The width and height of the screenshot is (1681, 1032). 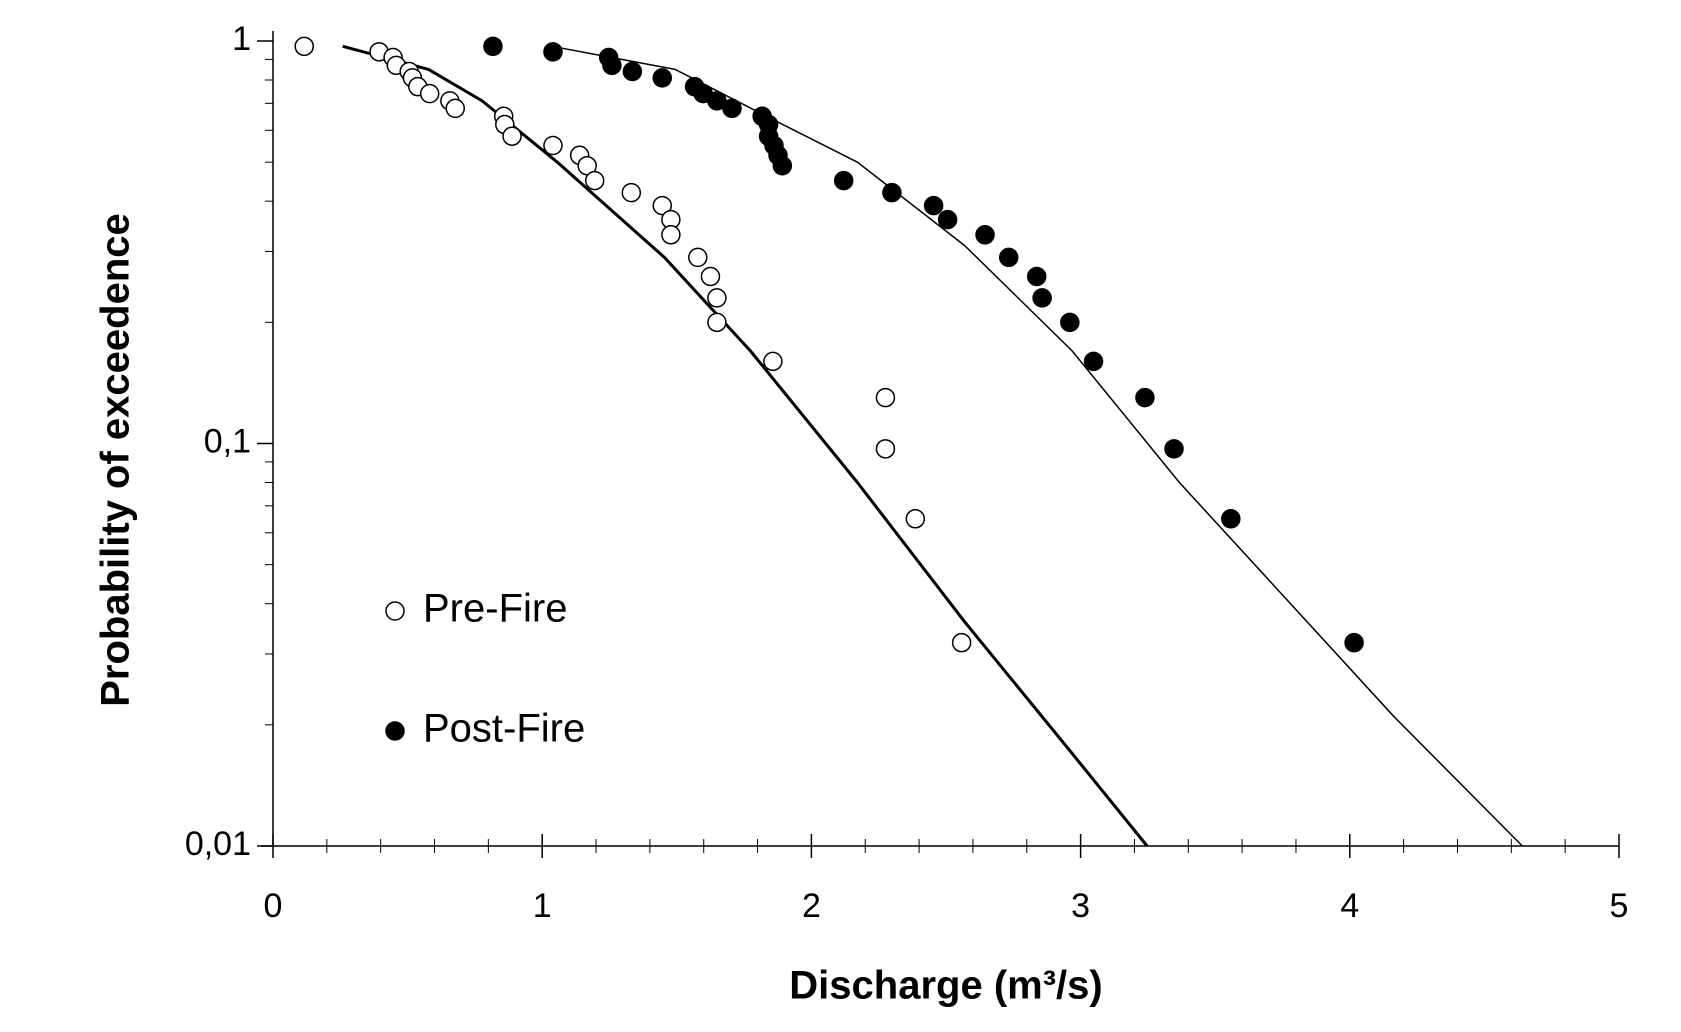 I want to click on x-tick-label: 3, so click(x=1080, y=906).